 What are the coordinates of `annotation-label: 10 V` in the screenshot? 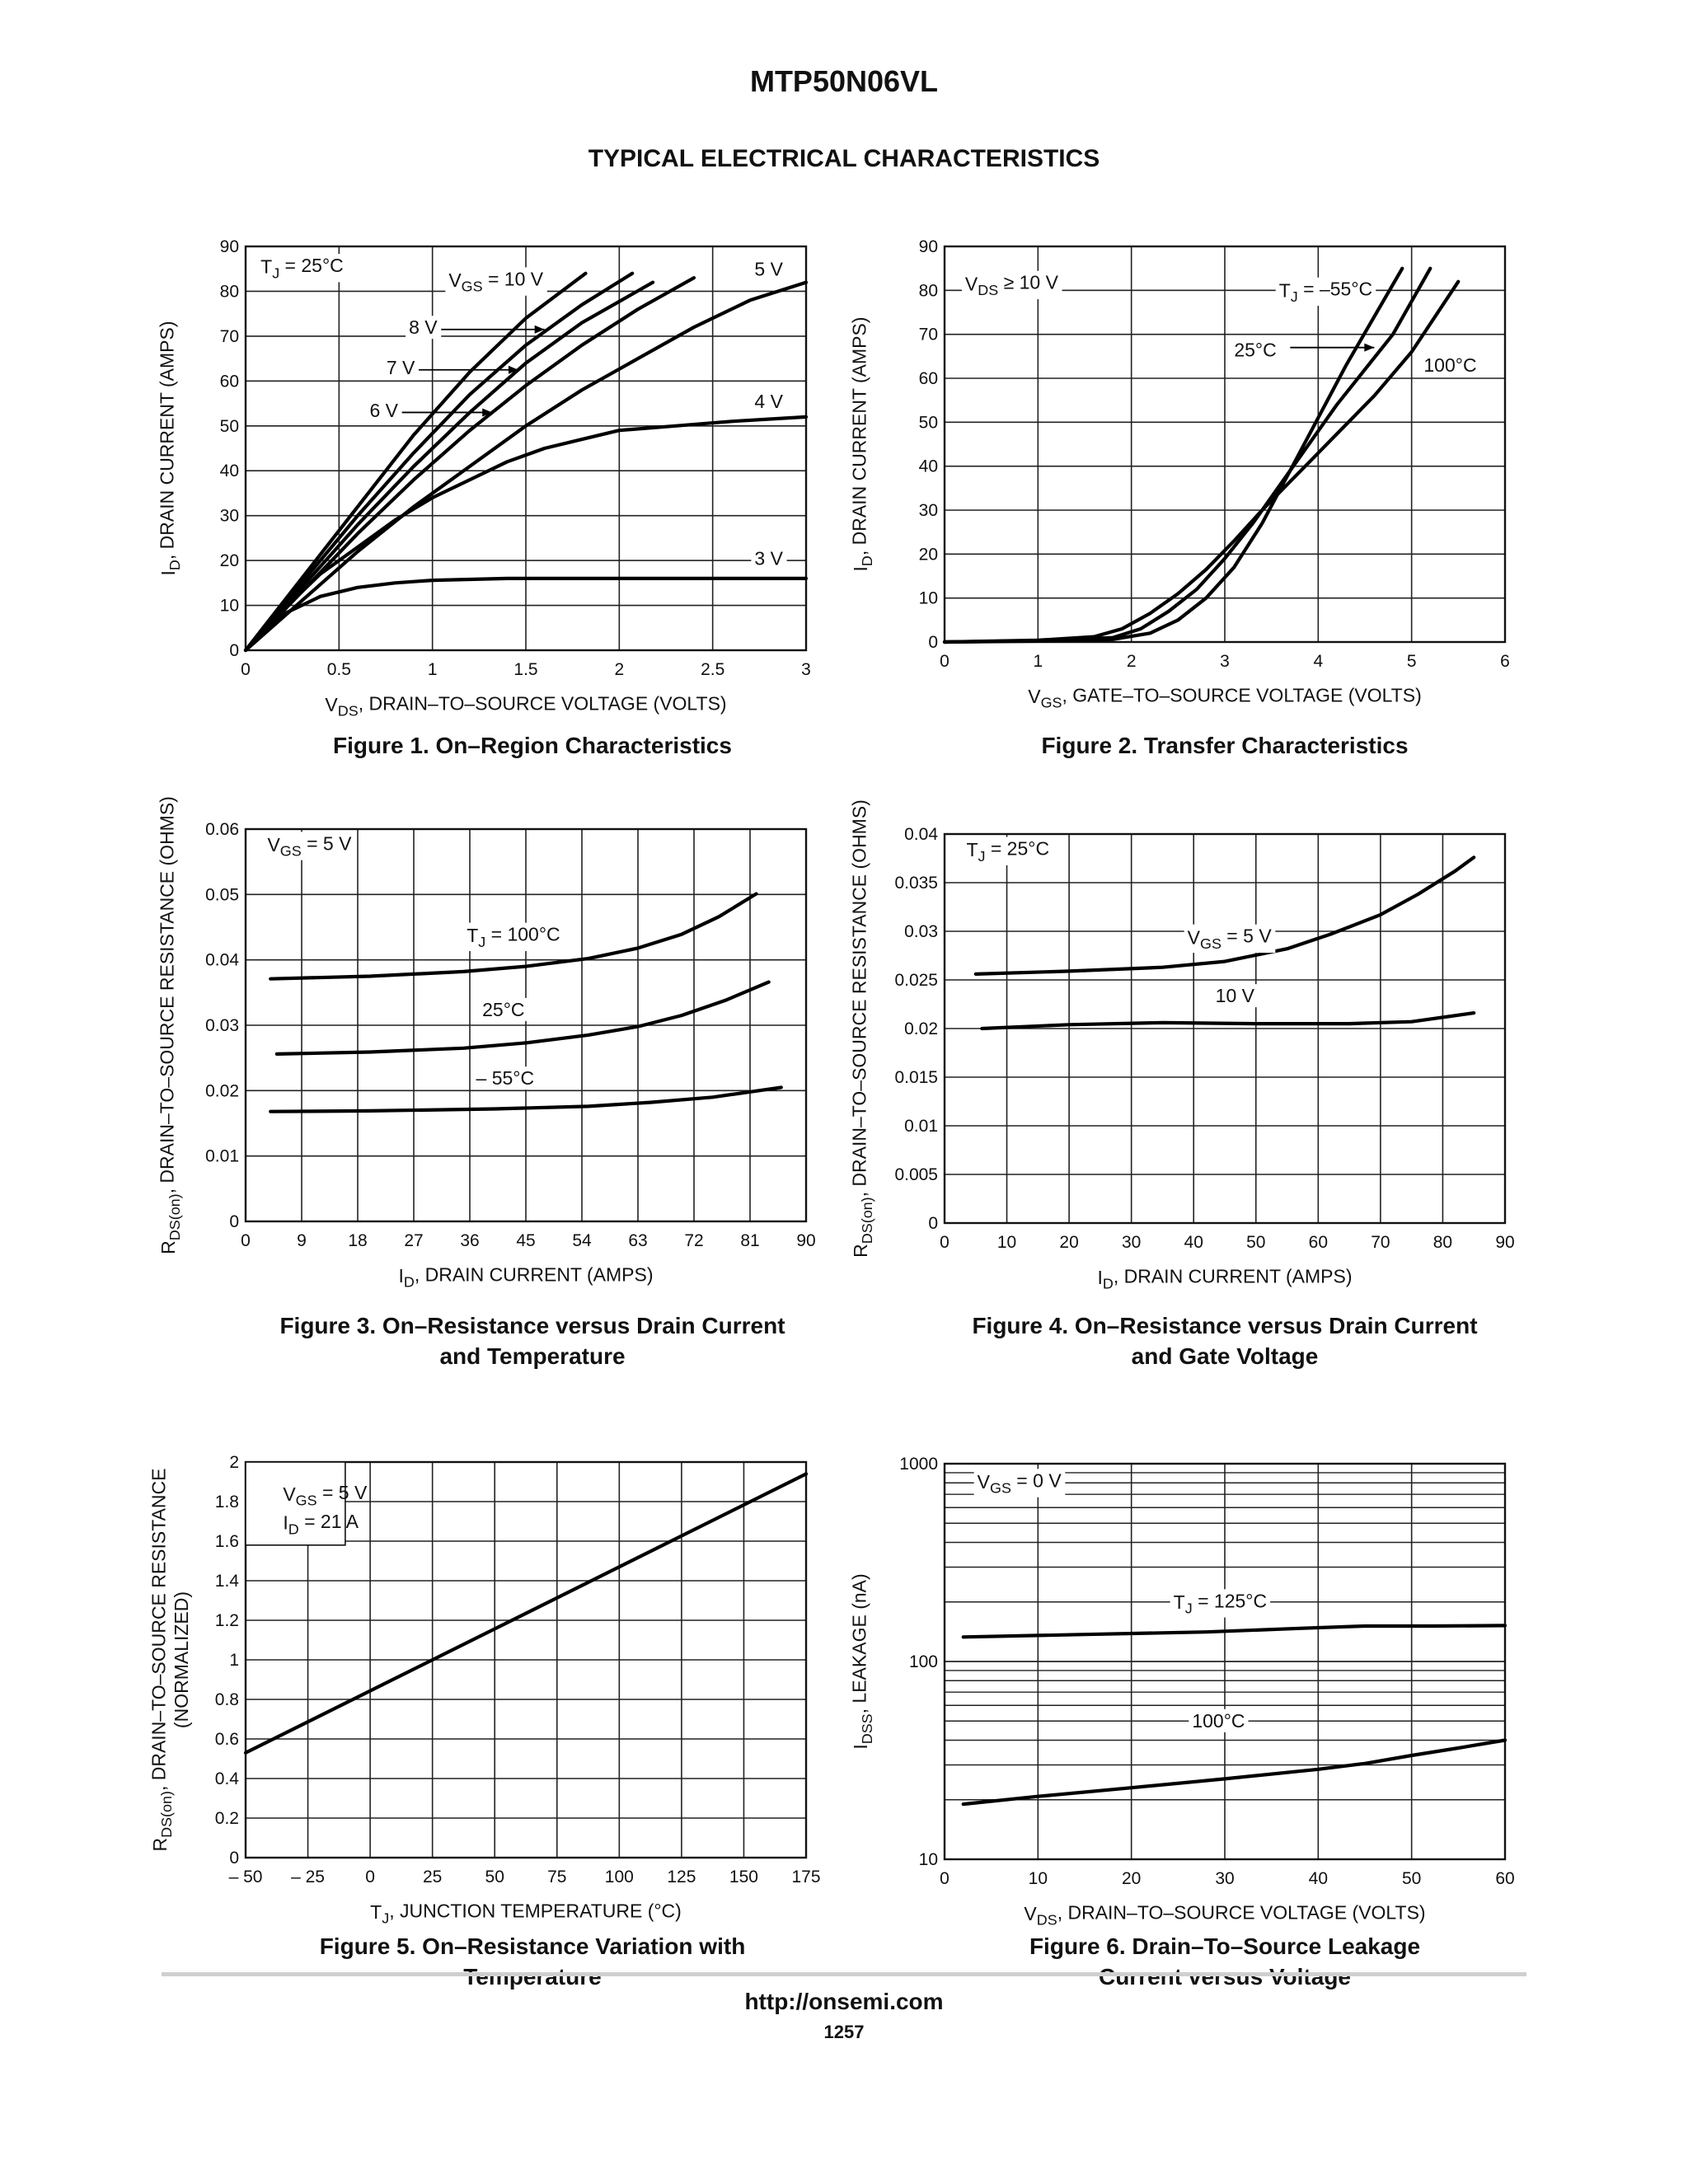 It's located at (1235, 995).